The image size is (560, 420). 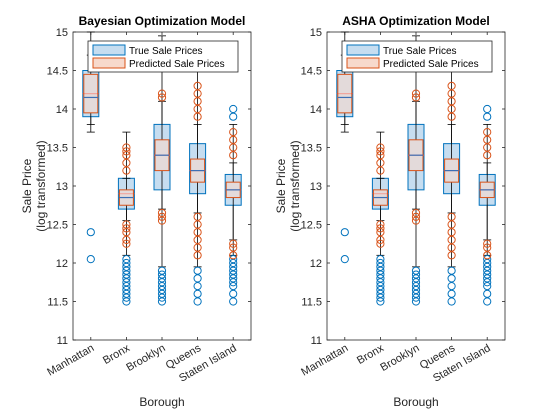 I want to click on box-staten-island, so click(x=233, y=194).